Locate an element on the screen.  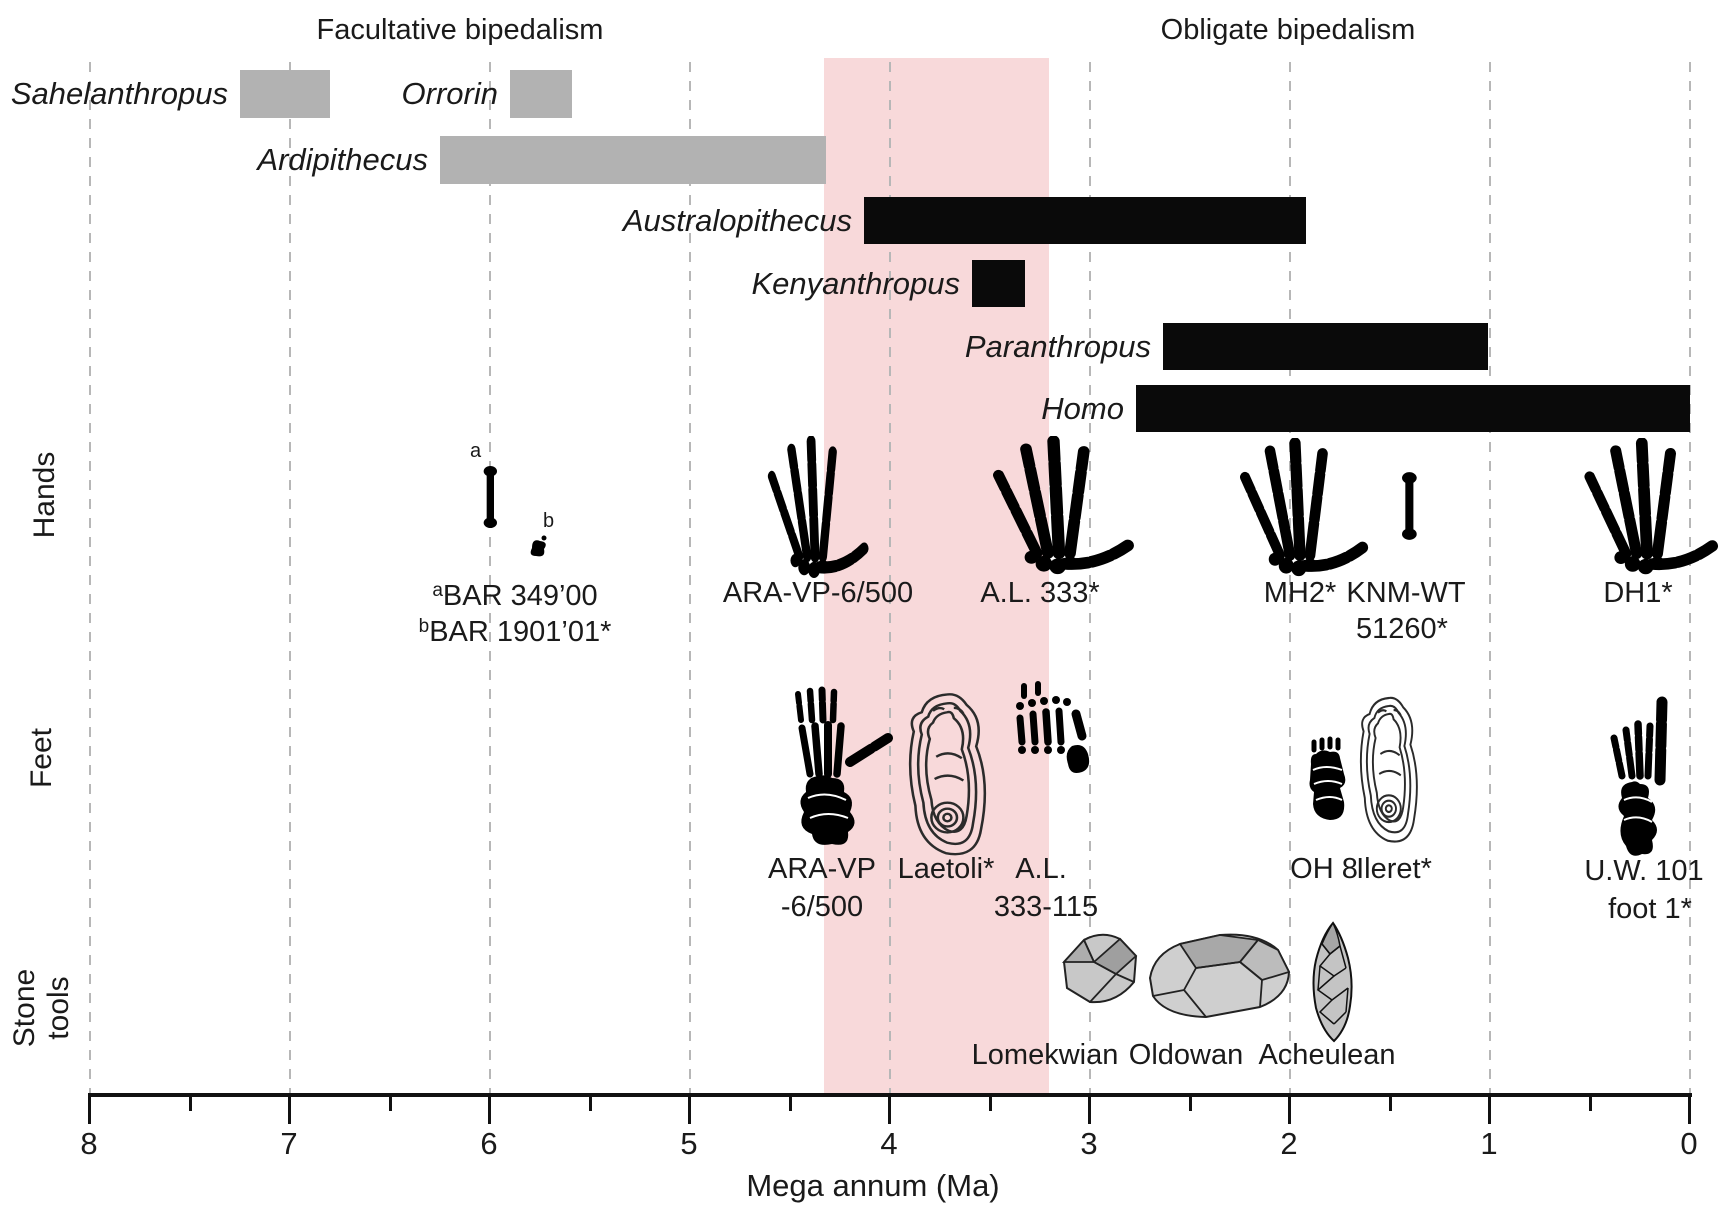
hand-fossil-label-bar-349-text: BAR 349’00 is located at coordinates (520, 596).